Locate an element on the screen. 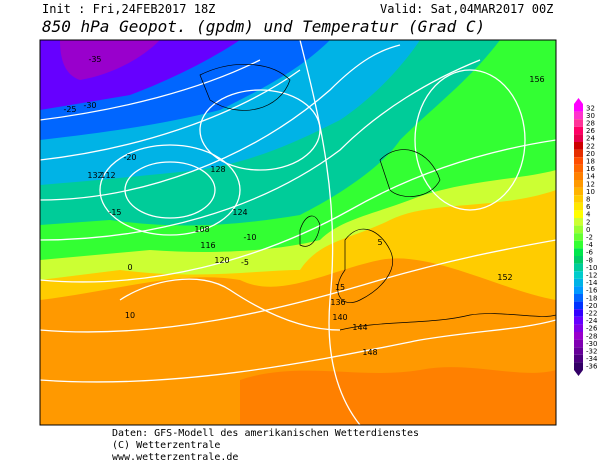 This screenshot has width=600, height=464. legend-label: -24 is located at coordinates (592, 321).